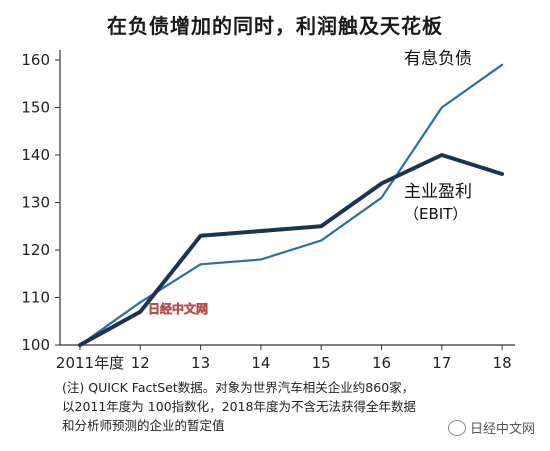 This screenshot has width=550, height=451. Describe the element at coordinates (502, 427) in the screenshot. I see `source-mark-text: 日经中文网` at that location.